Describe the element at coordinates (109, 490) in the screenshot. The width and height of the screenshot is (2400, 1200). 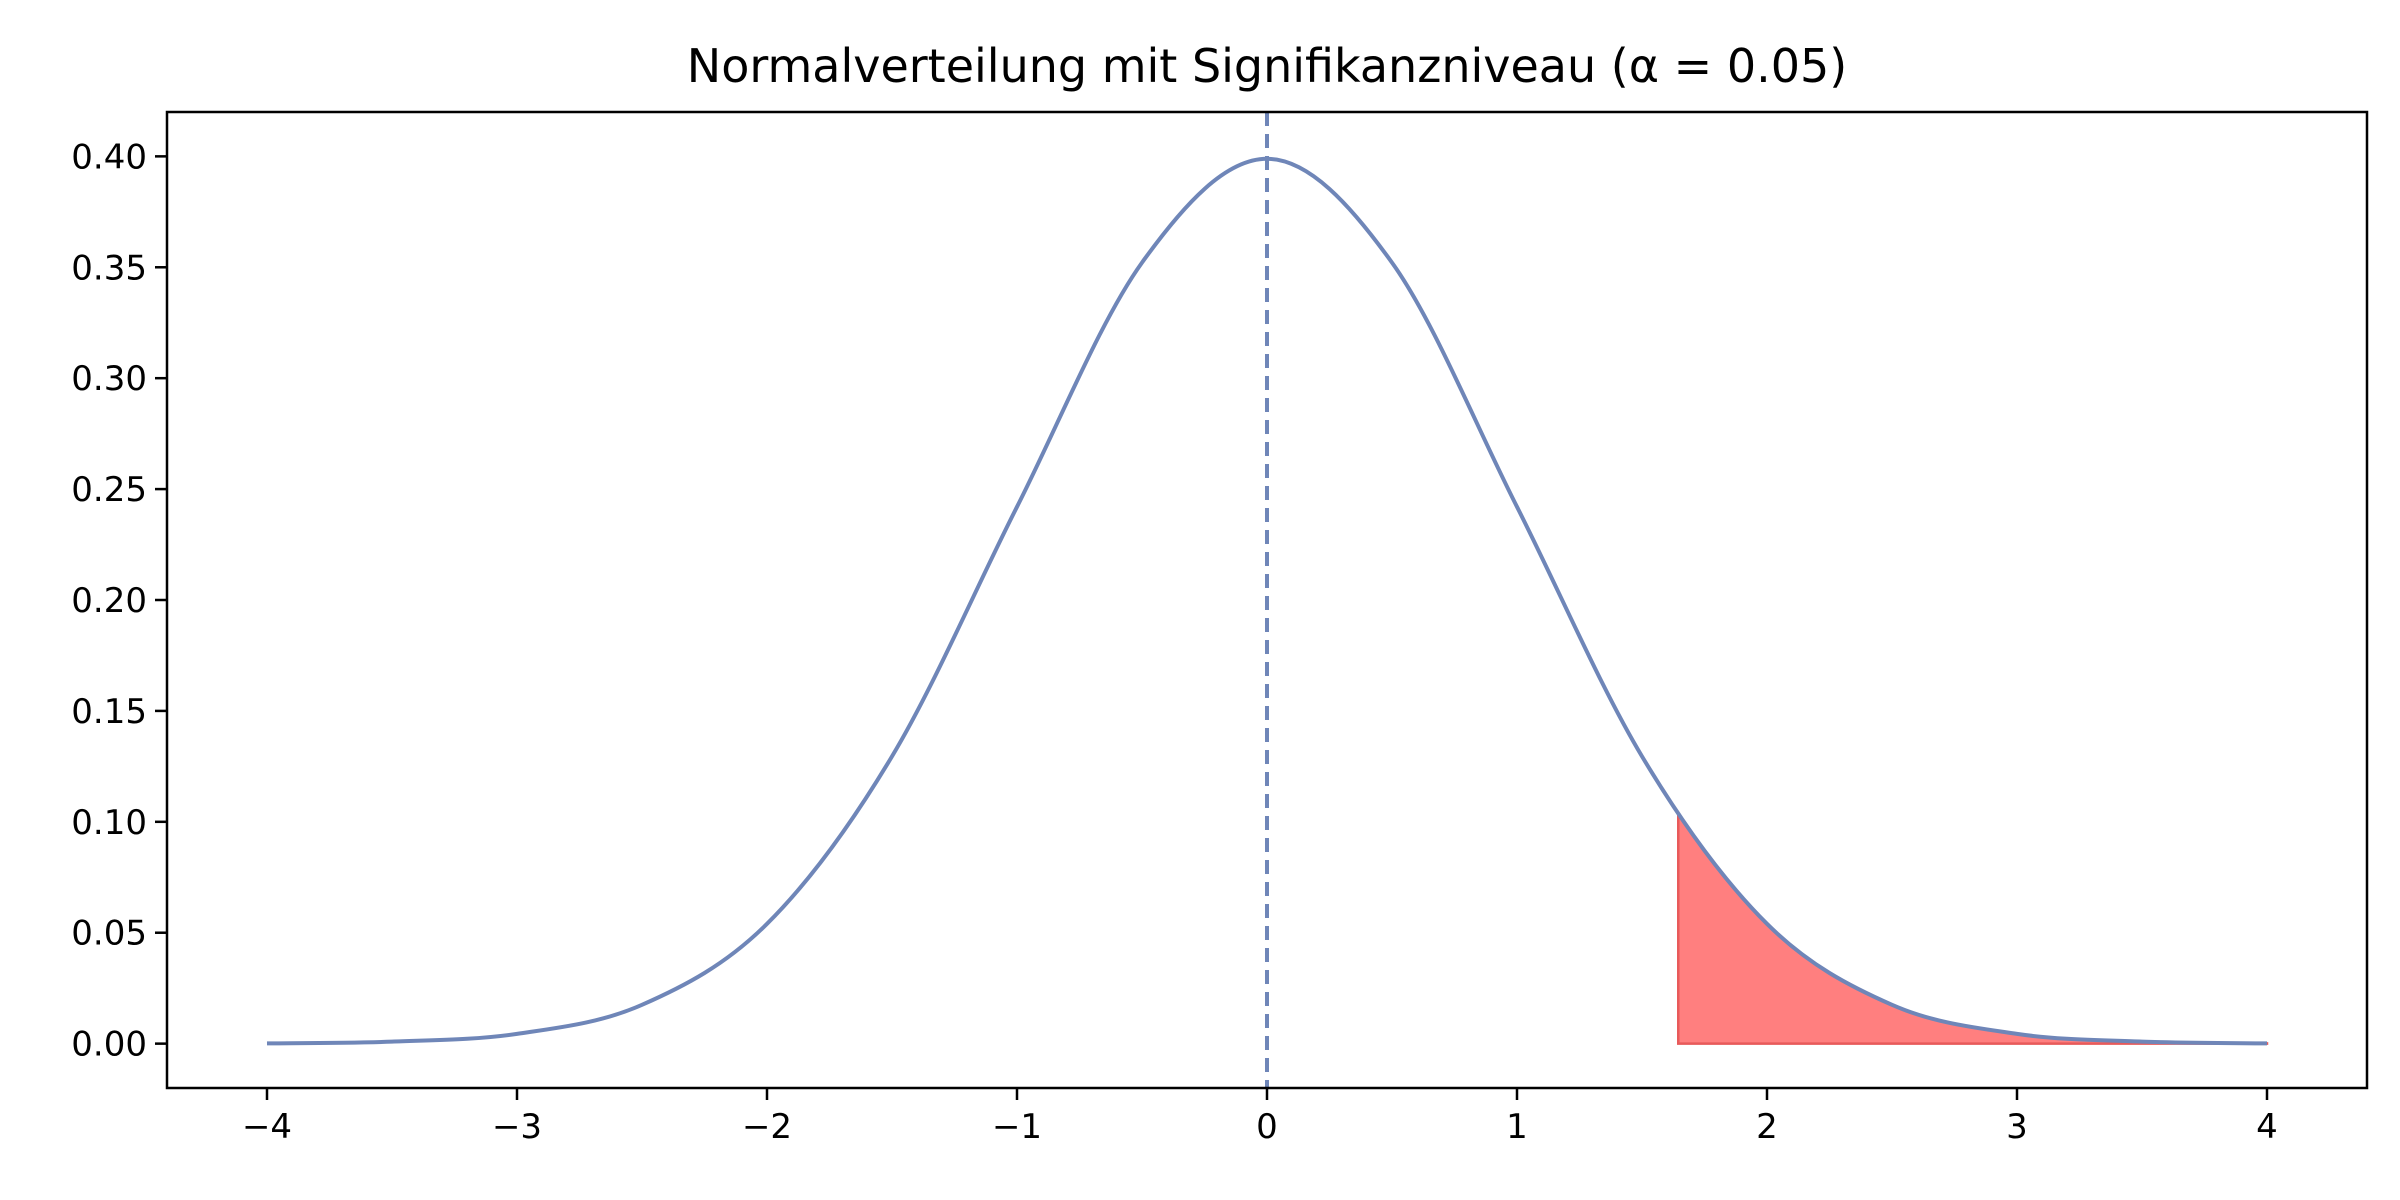
I see `y-tick-label: 0.25` at that location.